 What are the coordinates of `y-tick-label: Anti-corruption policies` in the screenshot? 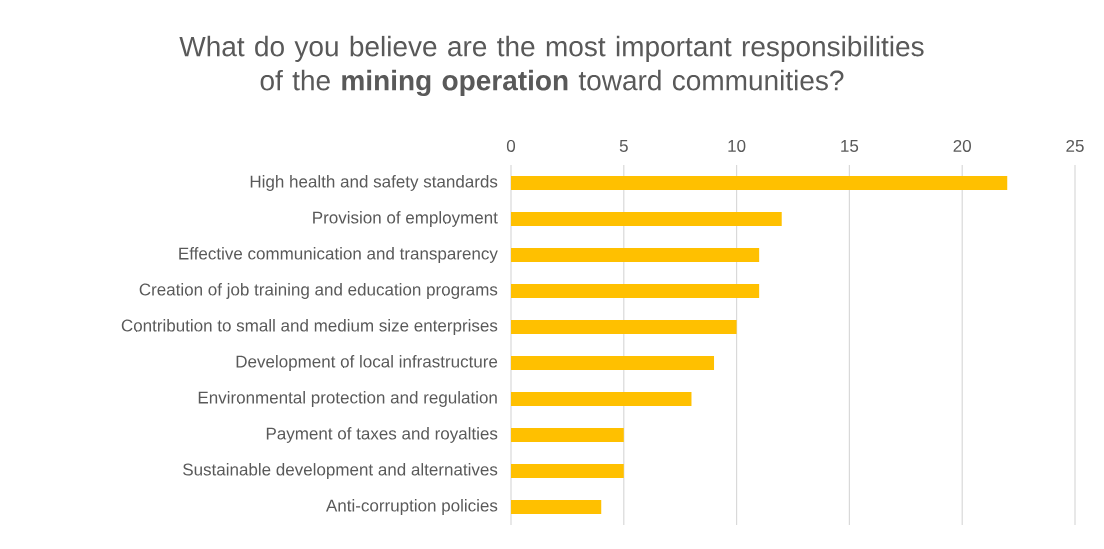 It's located at (412, 507).